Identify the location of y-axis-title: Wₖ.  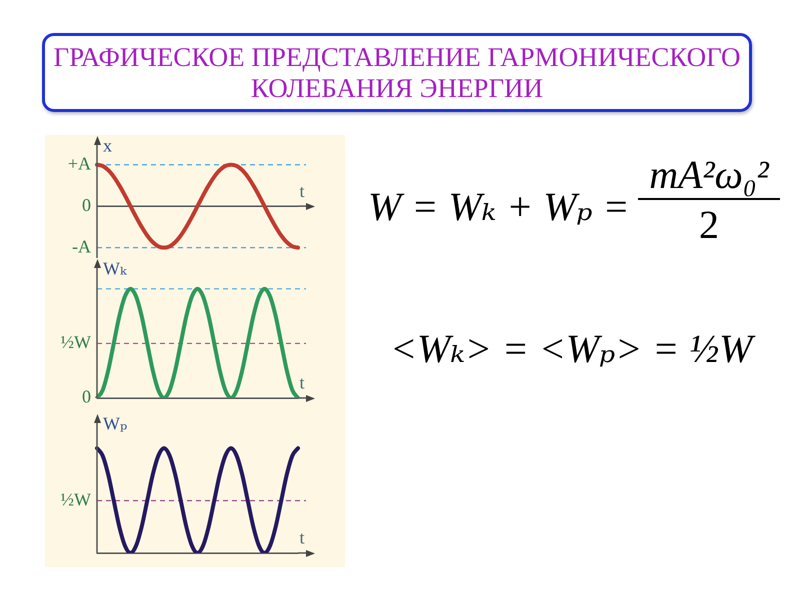
(115, 268).